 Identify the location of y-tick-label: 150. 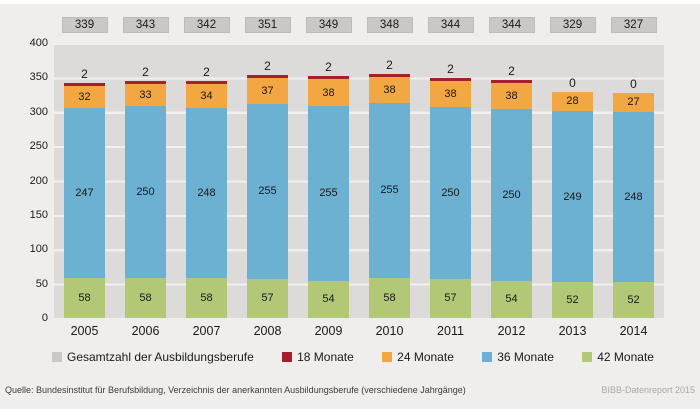
(38, 214).